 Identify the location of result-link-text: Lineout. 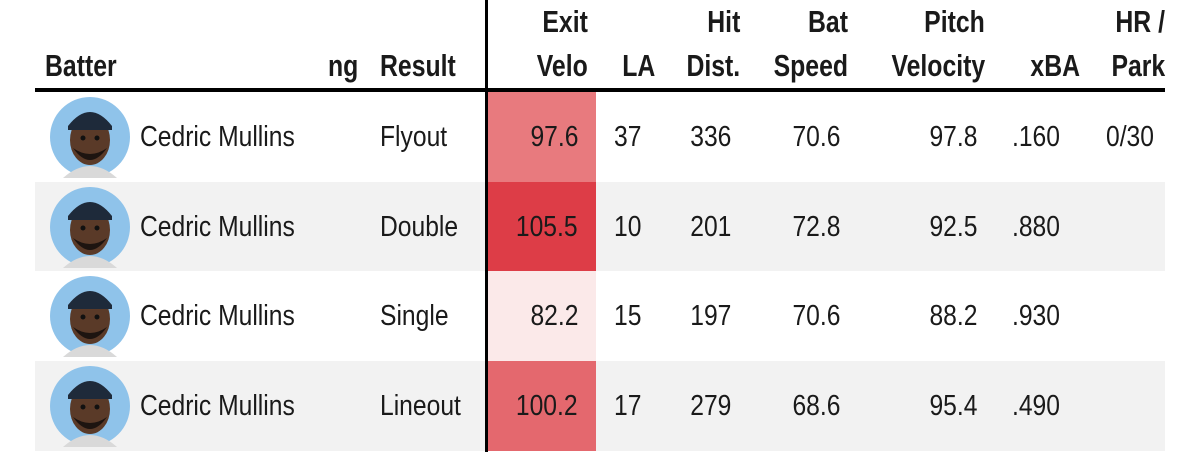
(420, 406).